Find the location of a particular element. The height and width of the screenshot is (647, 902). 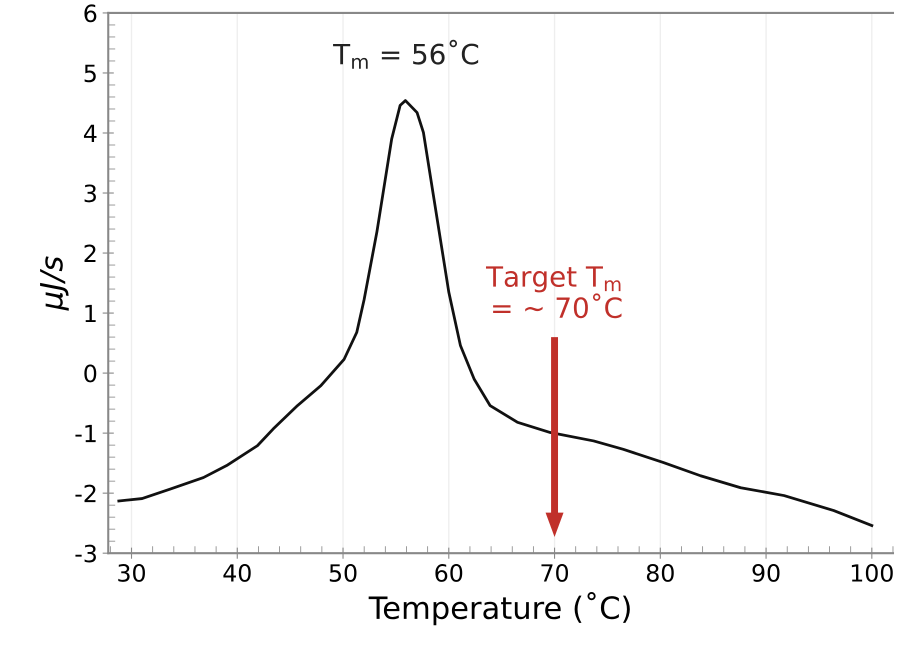

annotation: T$_{m}$ = 56˚C is located at coordinates (405, 54).